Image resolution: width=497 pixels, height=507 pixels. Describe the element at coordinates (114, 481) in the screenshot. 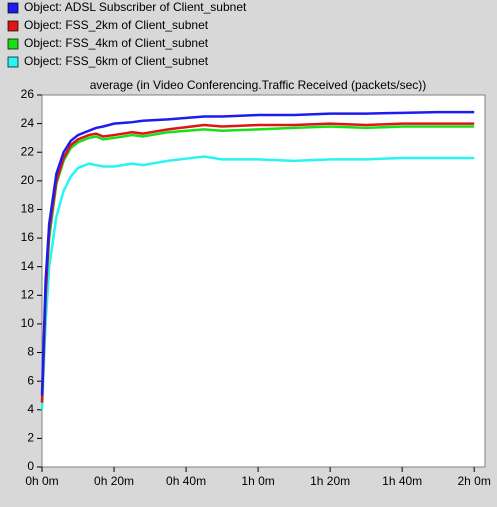

I see `x-tick-label: 0h 20m` at that location.